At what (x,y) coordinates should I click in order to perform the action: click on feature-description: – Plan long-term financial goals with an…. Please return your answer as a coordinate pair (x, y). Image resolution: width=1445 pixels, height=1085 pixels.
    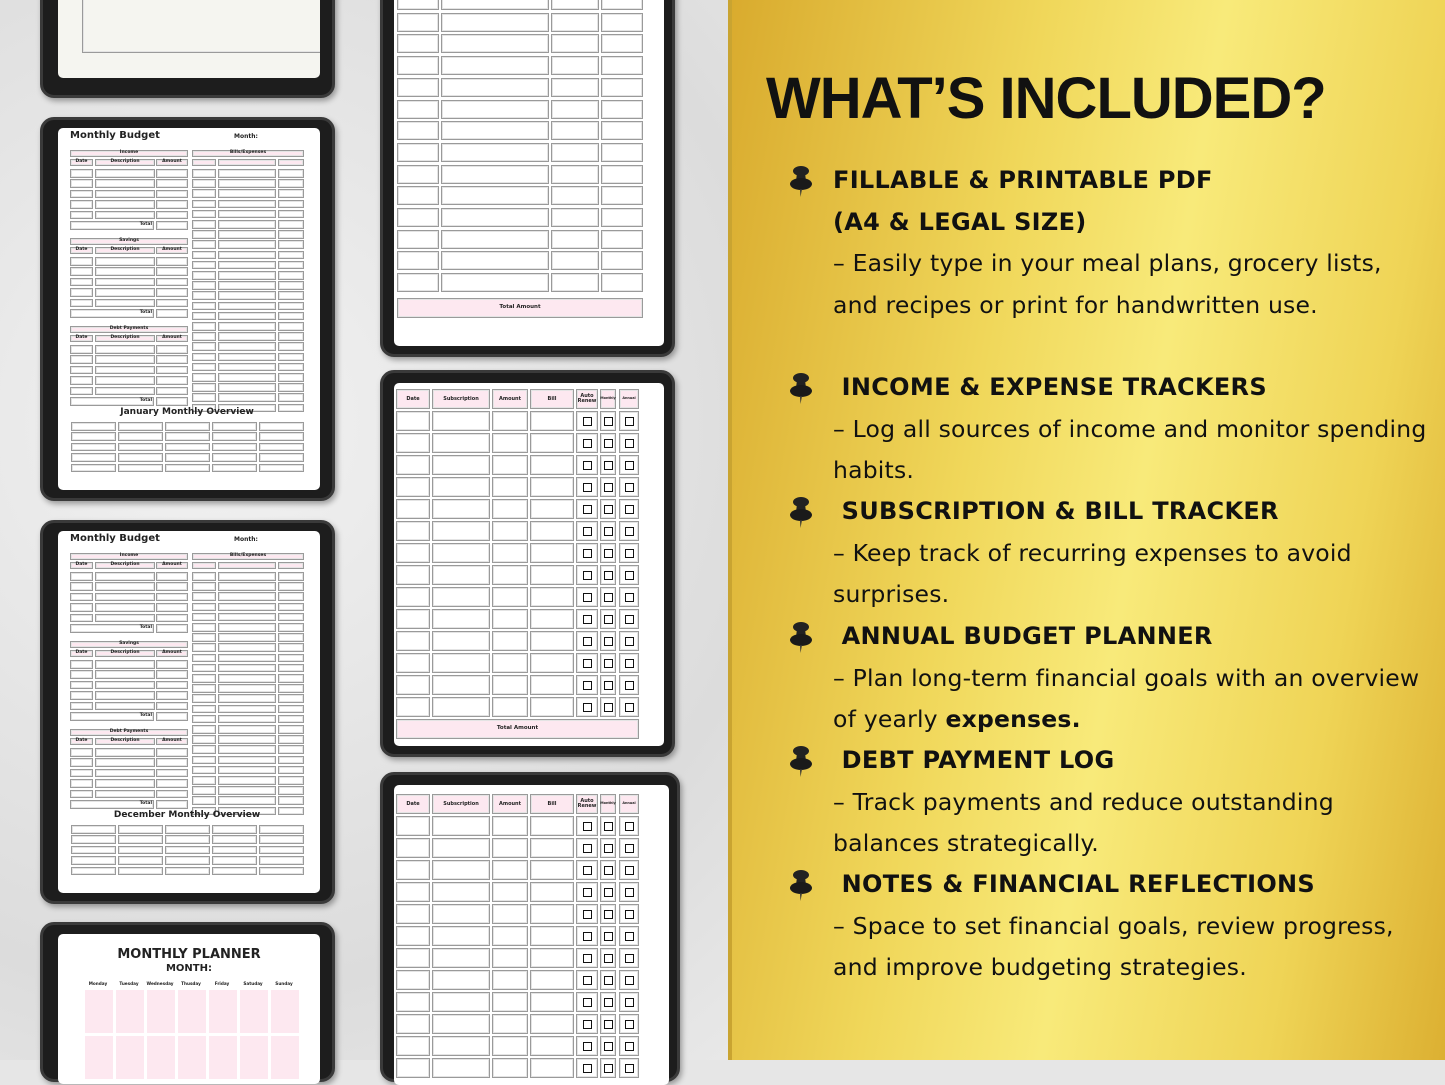
    Looking at the image, I should click on (1133, 699).